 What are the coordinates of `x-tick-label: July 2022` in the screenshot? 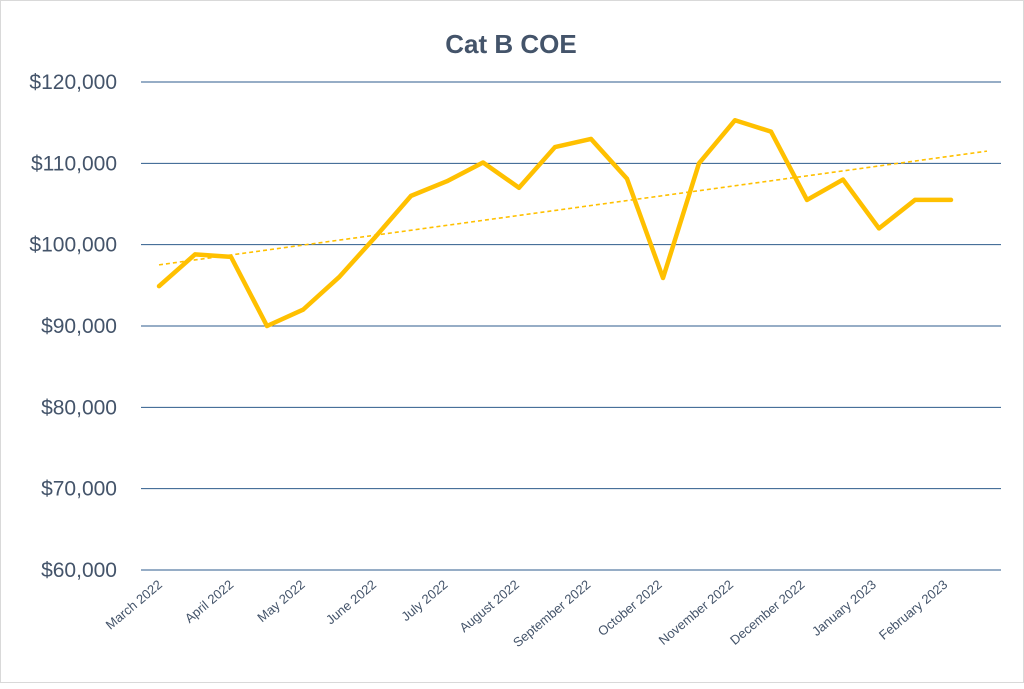 It's located at (424, 600).